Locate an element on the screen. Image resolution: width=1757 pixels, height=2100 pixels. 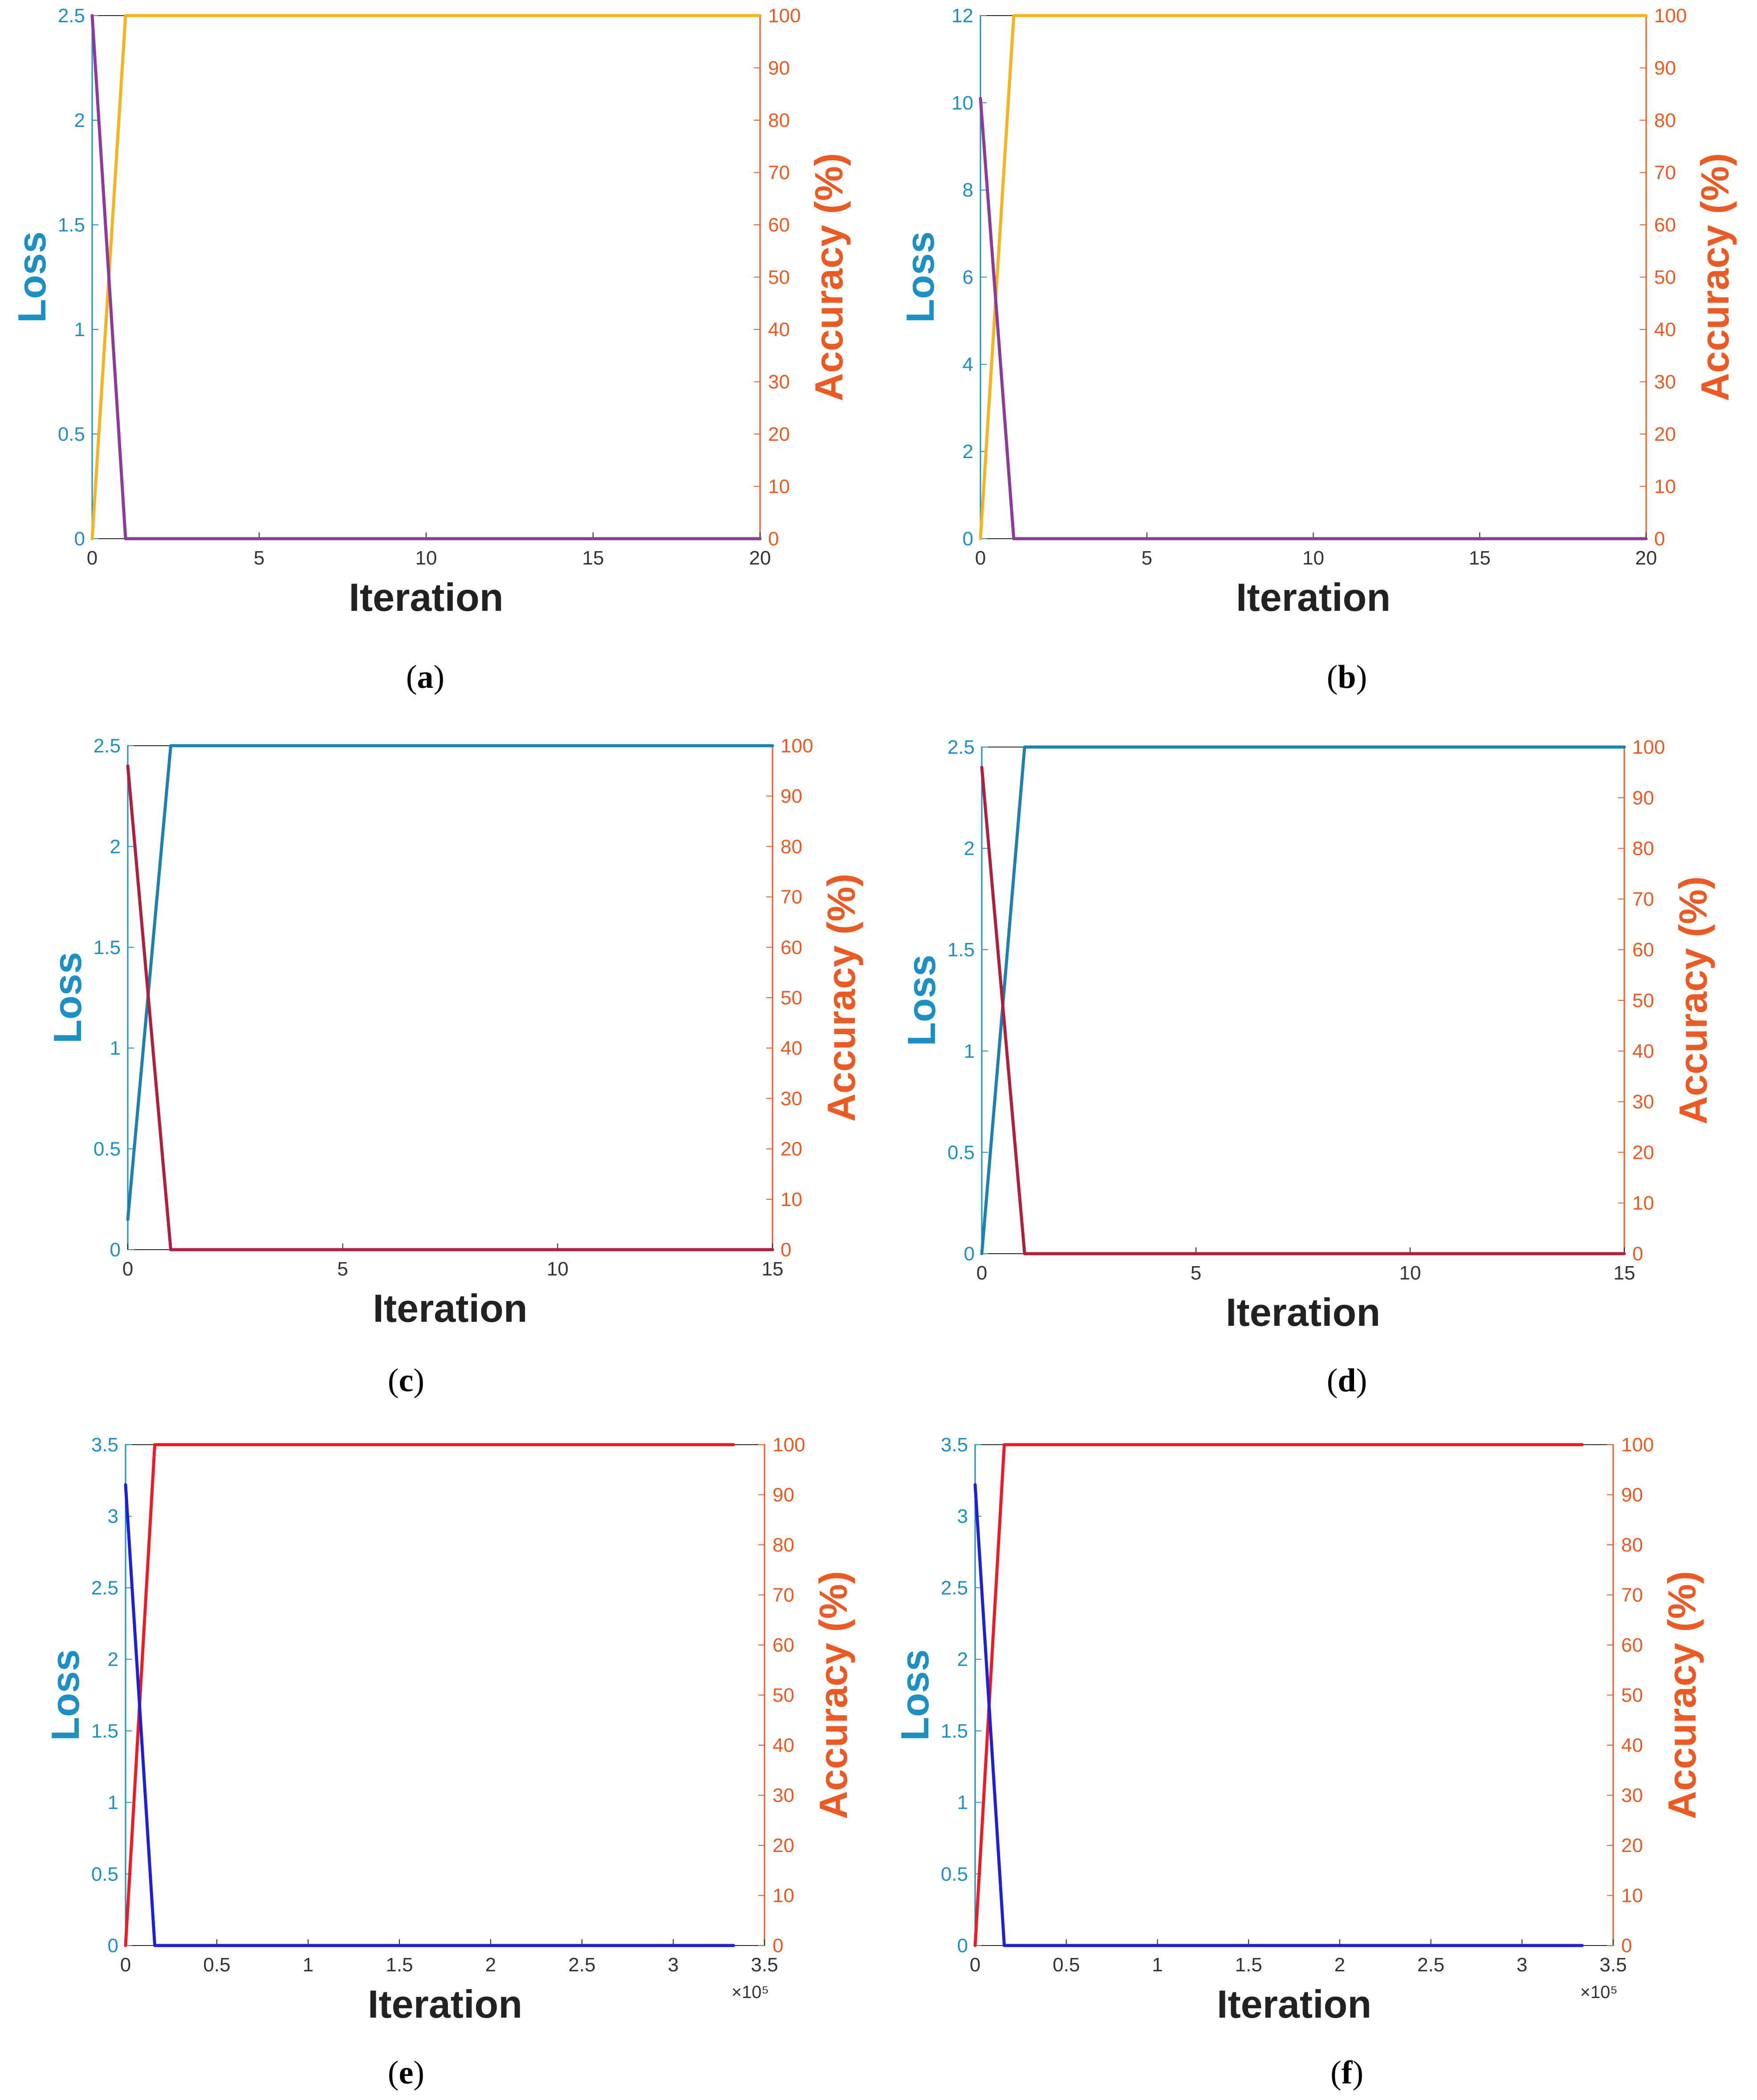
x-tick-label: 2.5 is located at coordinates (581, 1965).